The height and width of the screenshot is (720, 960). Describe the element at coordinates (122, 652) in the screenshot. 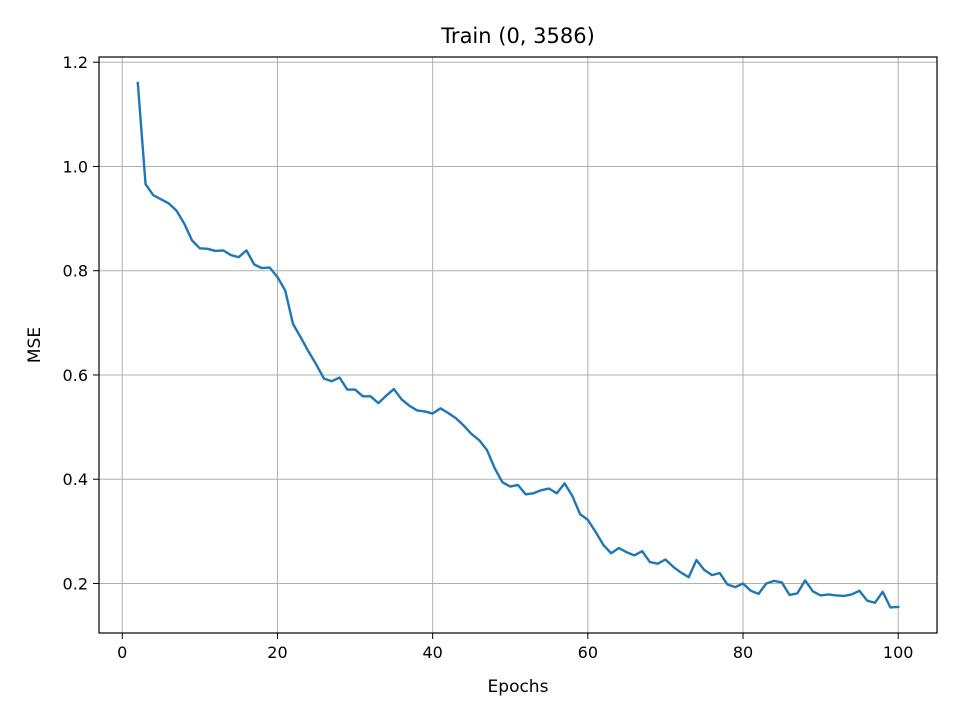

I see `x-tick-label: 0` at that location.